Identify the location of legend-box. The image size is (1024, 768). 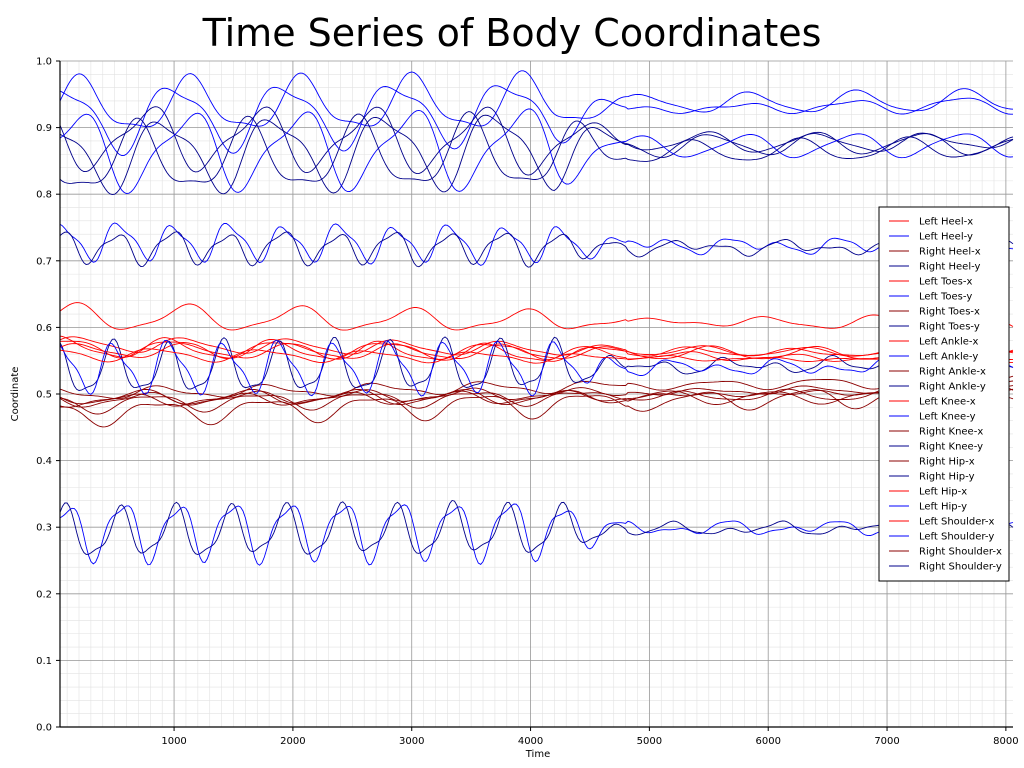
(944, 394).